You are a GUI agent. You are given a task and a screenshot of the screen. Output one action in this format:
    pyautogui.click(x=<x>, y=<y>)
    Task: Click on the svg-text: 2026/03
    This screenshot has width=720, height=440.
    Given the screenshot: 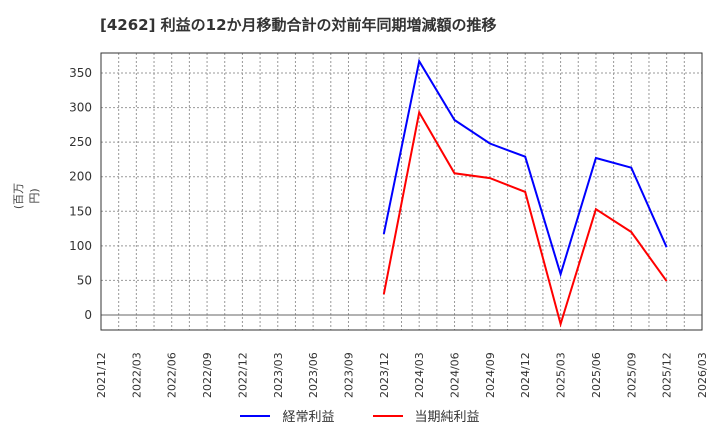 What is the action you would take?
    pyautogui.click(x=702, y=375)
    